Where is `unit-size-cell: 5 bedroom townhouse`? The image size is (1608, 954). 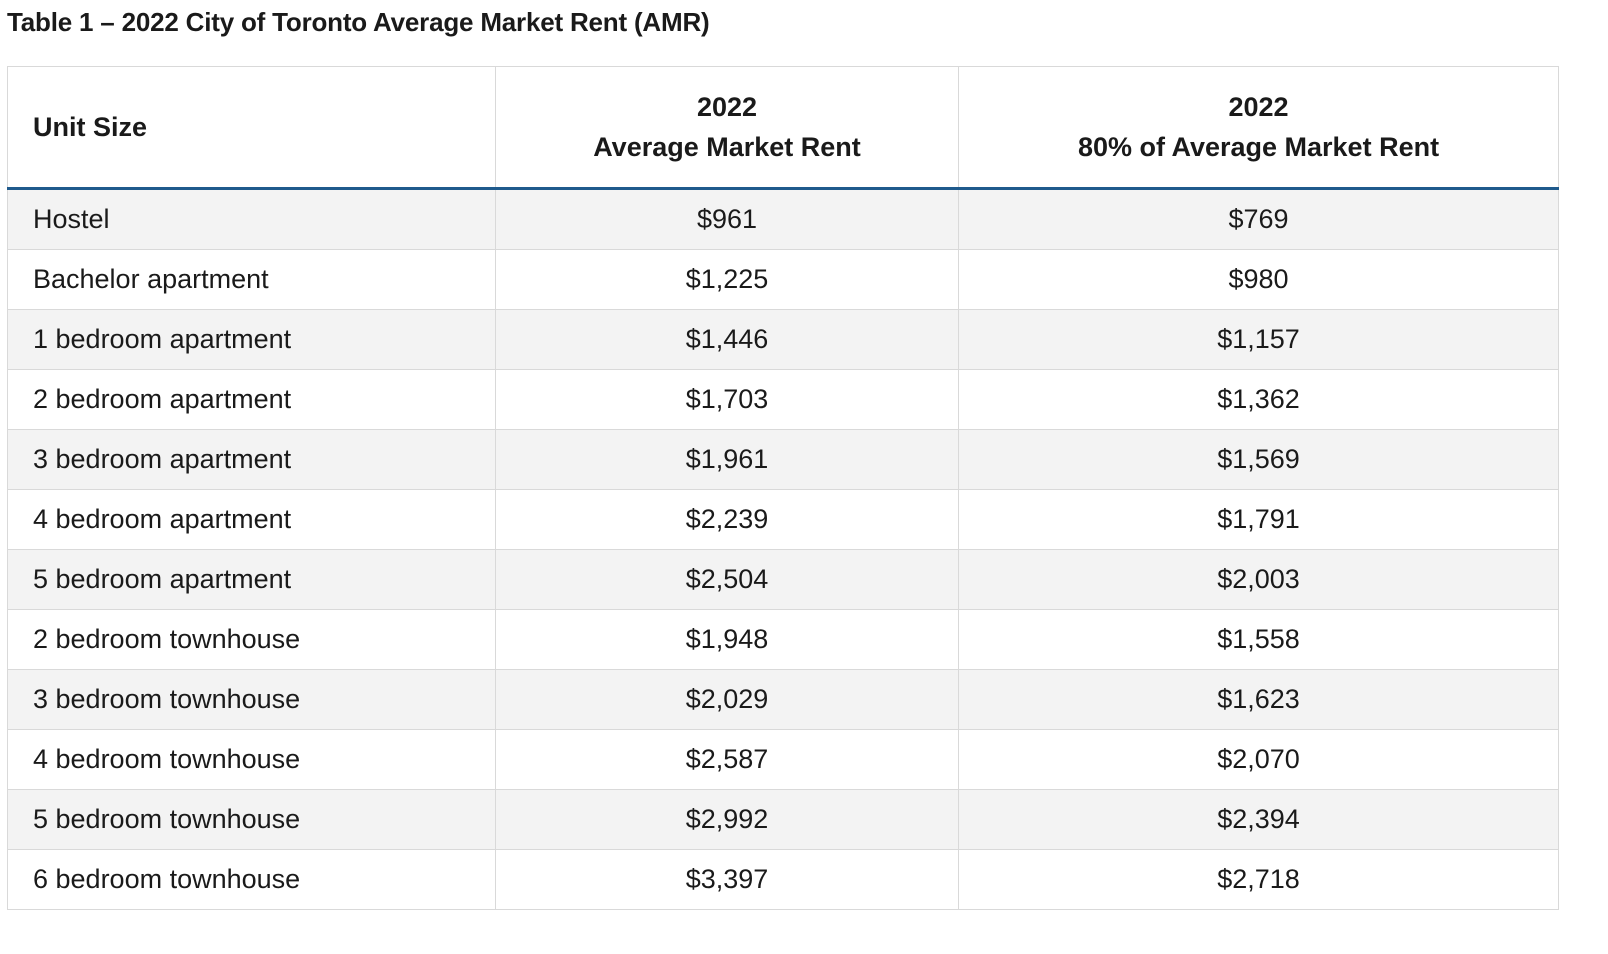 unit-size-cell: 5 bedroom townhouse is located at coordinates (251, 819).